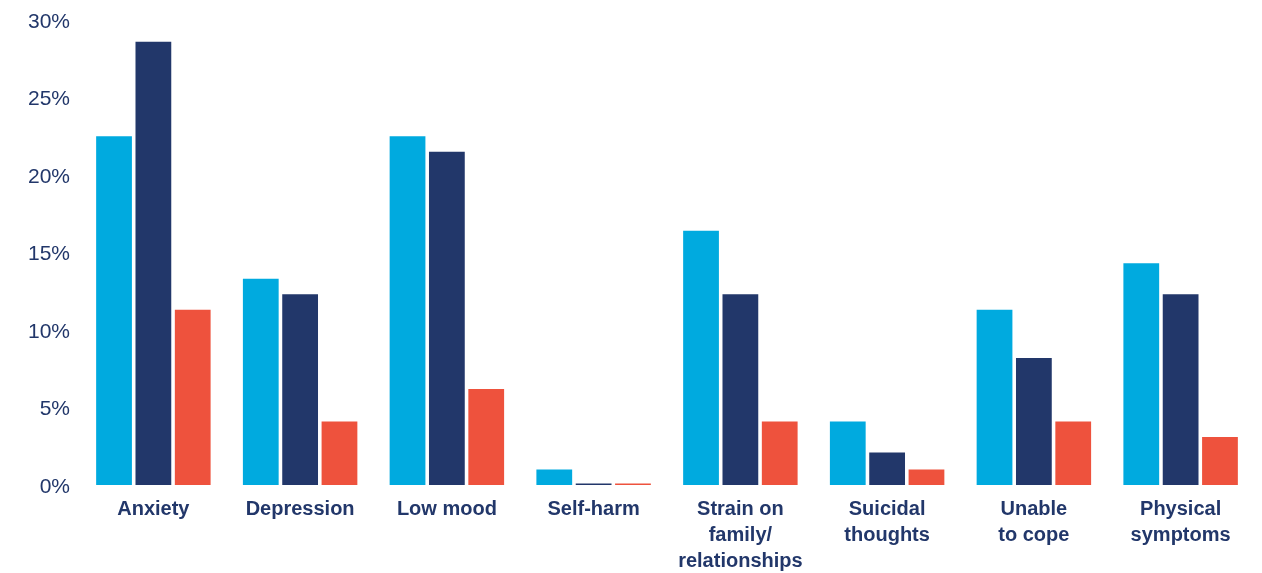 This screenshot has height=573, width=1262. Describe the element at coordinates (48, 20) in the screenshot. I see `y-tick-label: 30%` at that location.